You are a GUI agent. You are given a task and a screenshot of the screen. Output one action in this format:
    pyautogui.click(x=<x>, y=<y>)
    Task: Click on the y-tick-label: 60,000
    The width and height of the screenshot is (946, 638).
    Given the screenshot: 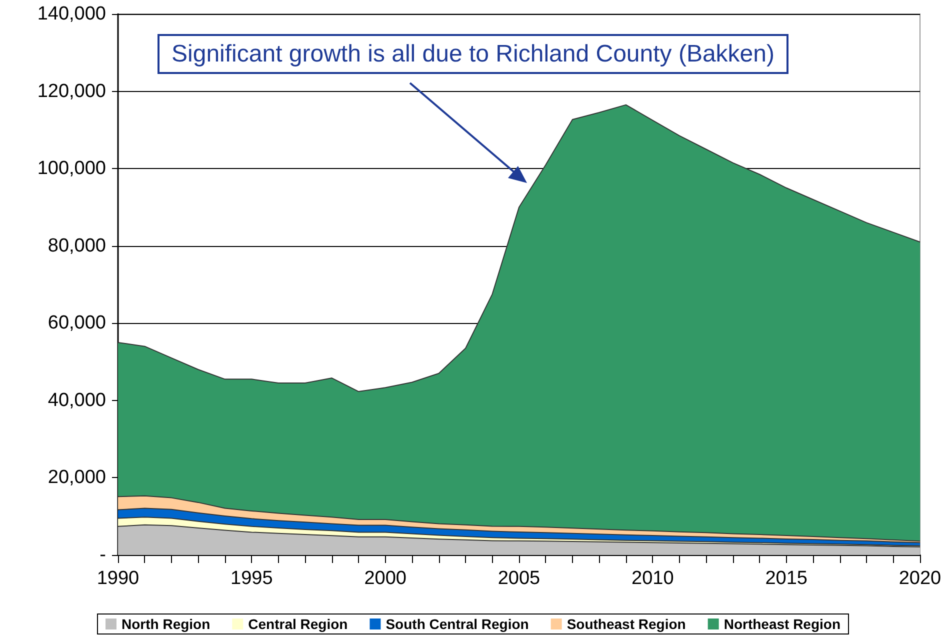 What is the action you would take?
    pyautogui.click(x=77, y=323)
    